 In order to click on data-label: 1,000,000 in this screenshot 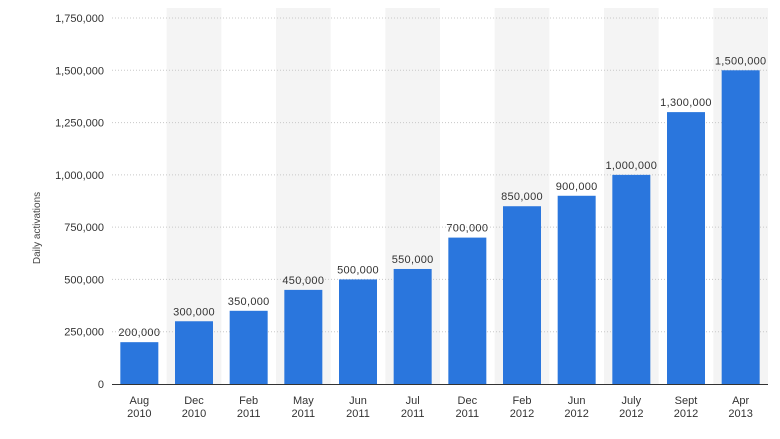, I will do `click(632, 166)`.